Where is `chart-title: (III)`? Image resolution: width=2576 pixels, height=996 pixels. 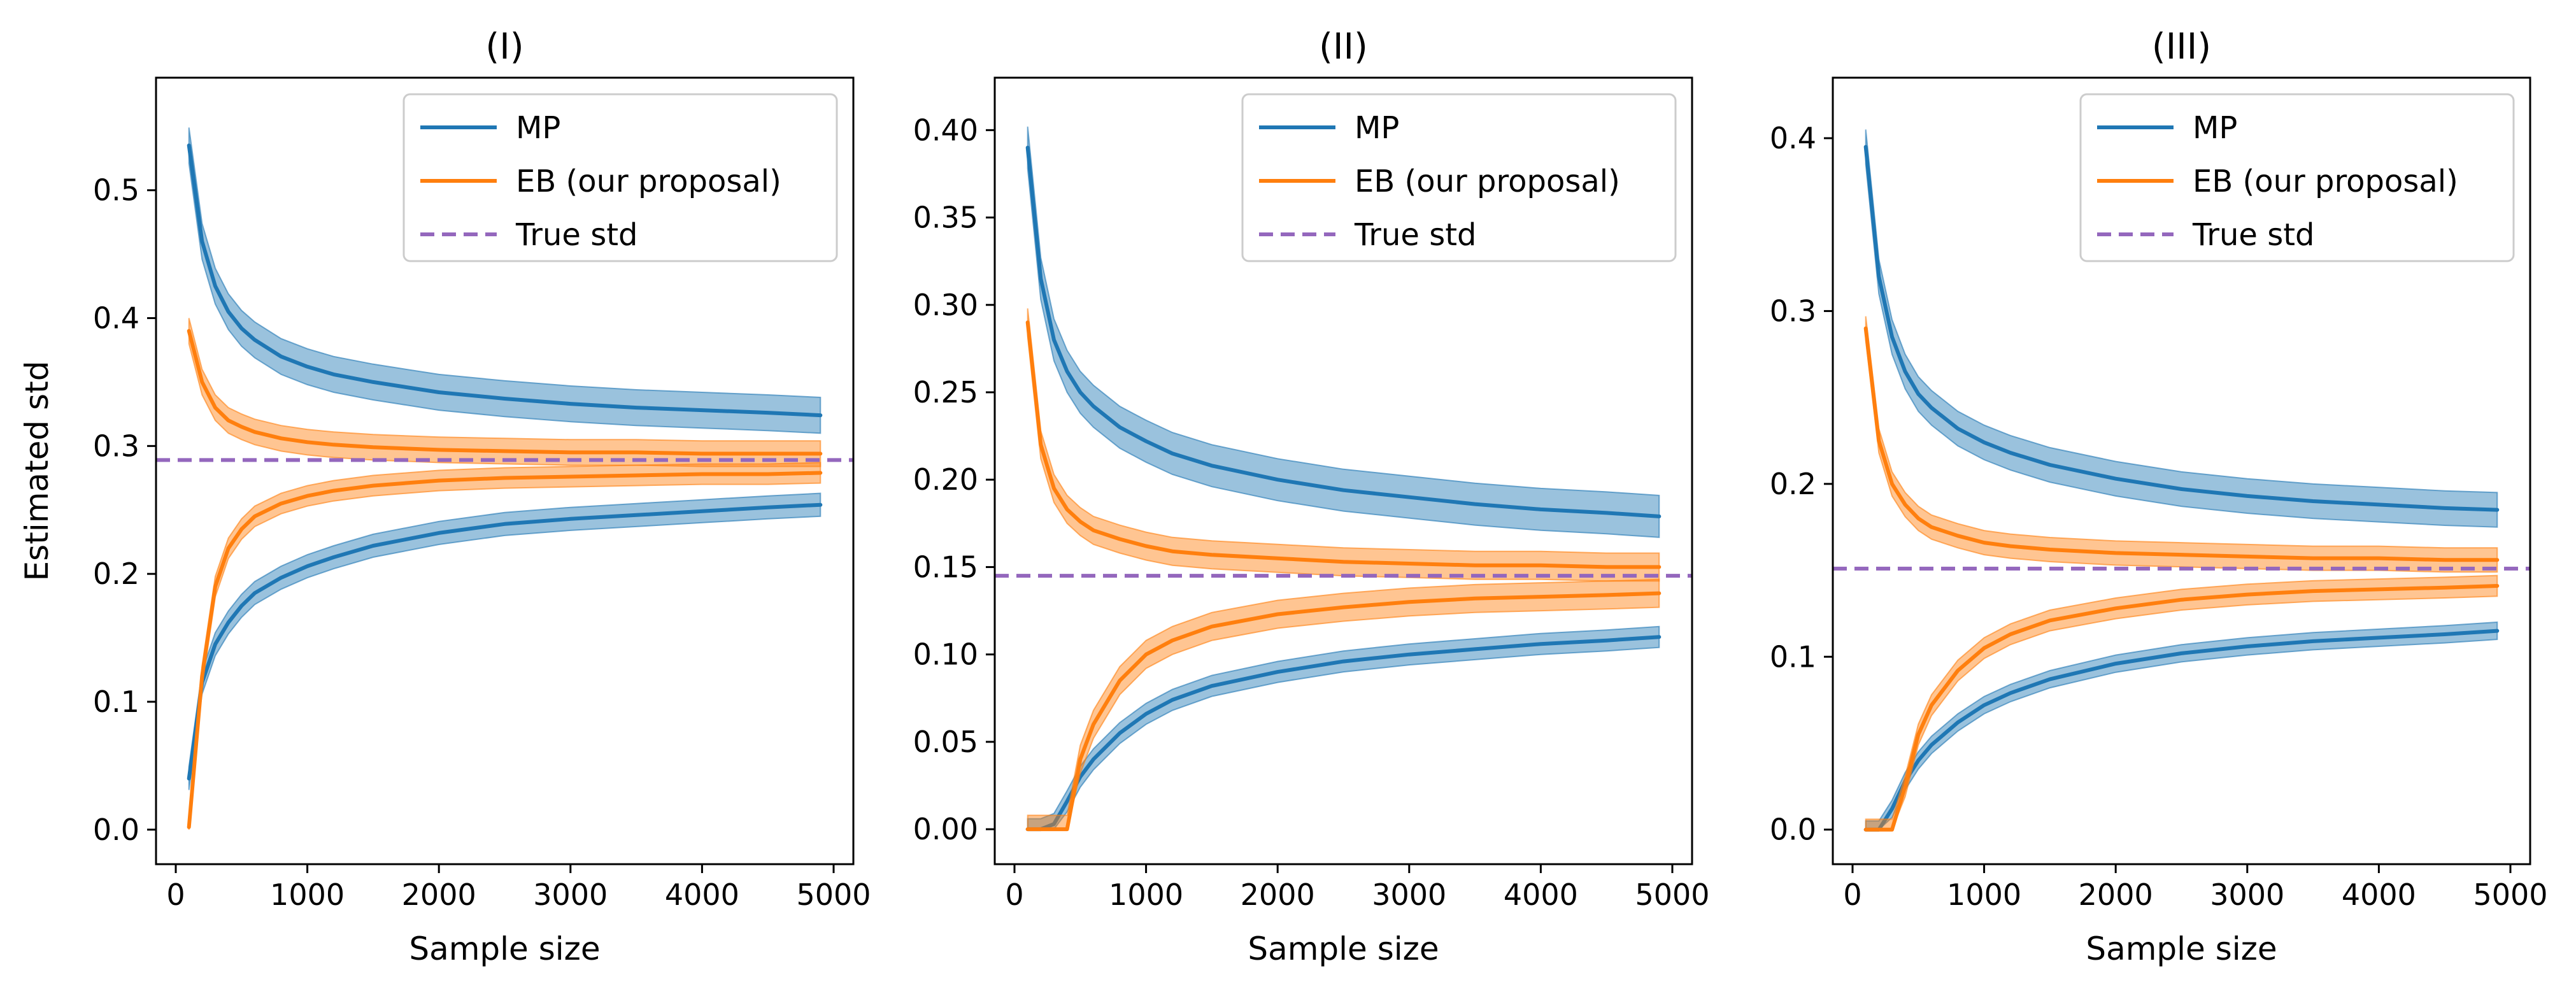 chart-title: (III) is located at coordinates (2181, 47).